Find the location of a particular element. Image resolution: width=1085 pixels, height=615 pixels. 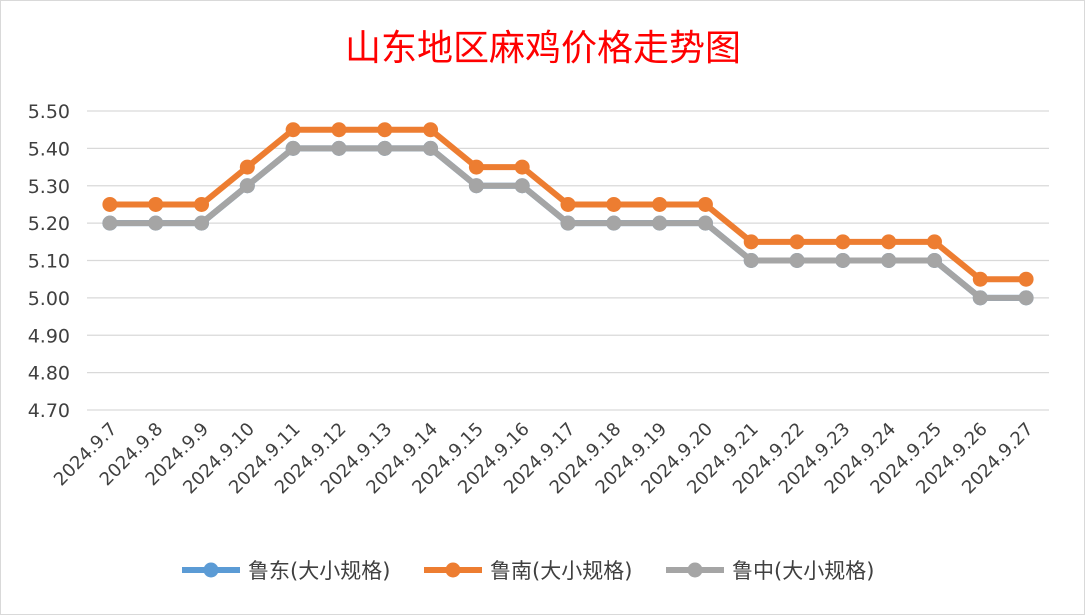

legend-label: 鲁南(大小规格) is located at coordinates (561, 571).